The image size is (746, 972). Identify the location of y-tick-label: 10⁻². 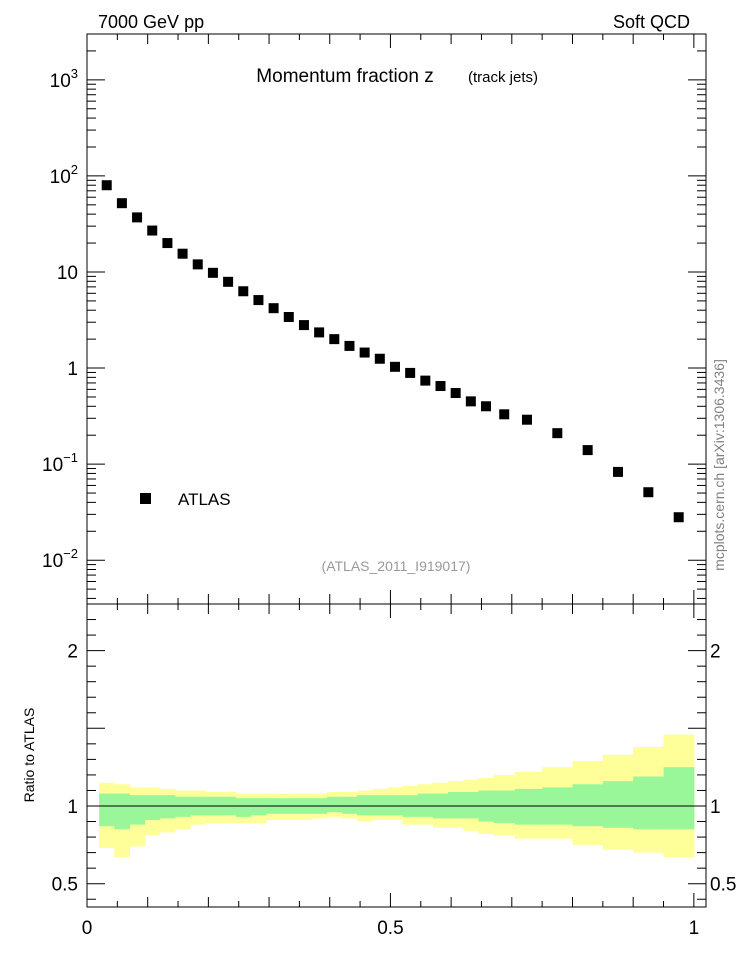
(60, 559).